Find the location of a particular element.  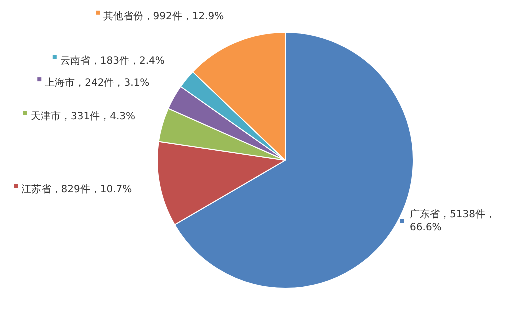

legend-label: 云南省，183件，2.4% is located at coordinates (112, 60).